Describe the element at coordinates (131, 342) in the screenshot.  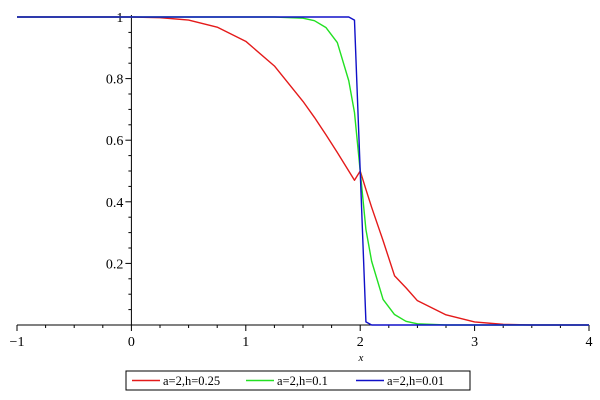
I see `x-tick-label: 0` at that location.